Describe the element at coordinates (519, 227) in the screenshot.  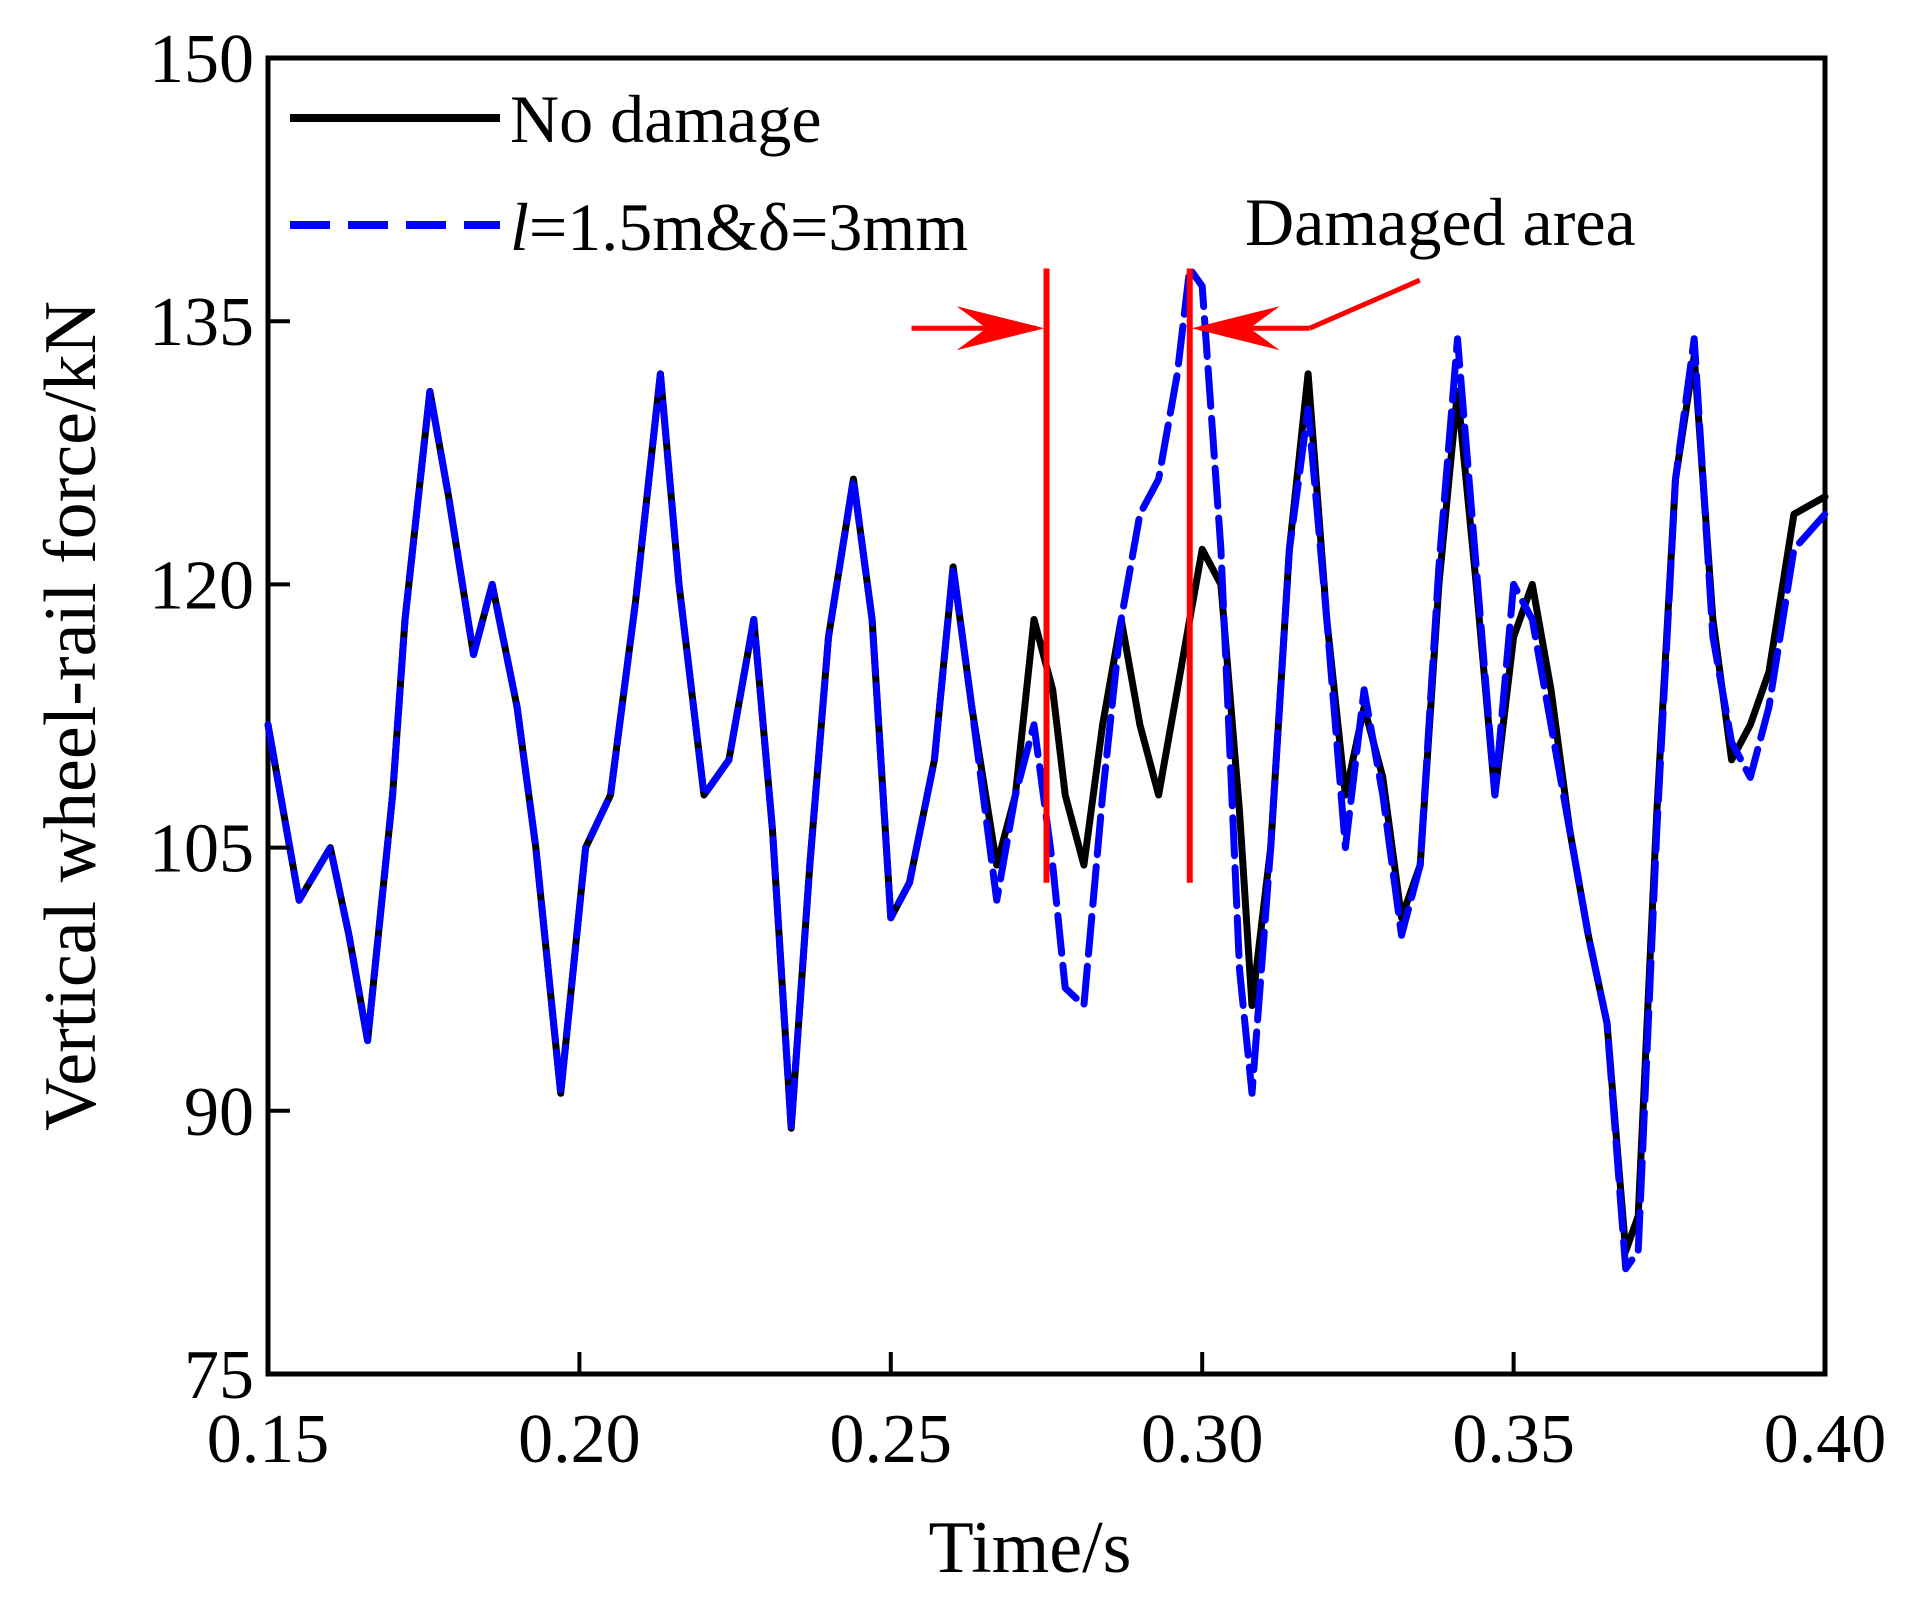
I see `legend-label-damaged-italic: l` at that location.